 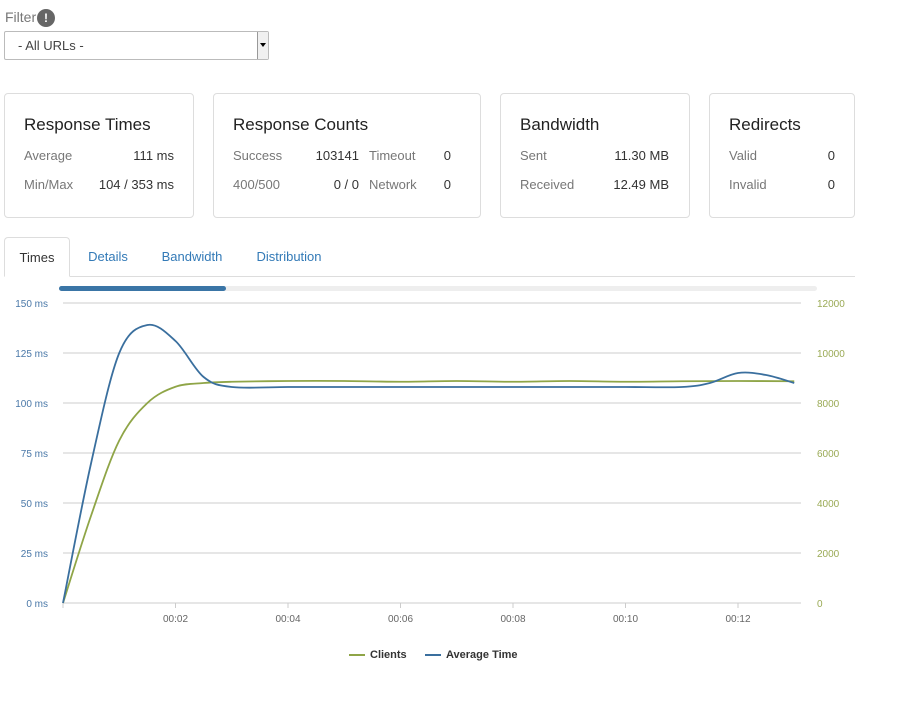 I want to click on minmax-label: Min/Max, so click(x=49, y=184).